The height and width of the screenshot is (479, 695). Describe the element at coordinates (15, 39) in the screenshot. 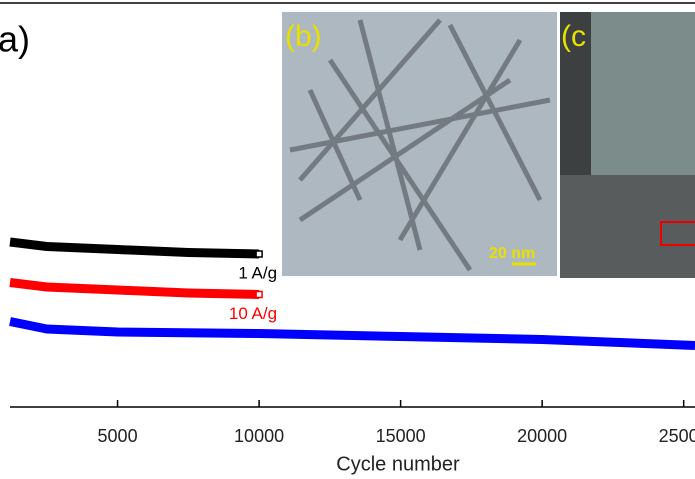

I see `panel-label: a)` at that location.